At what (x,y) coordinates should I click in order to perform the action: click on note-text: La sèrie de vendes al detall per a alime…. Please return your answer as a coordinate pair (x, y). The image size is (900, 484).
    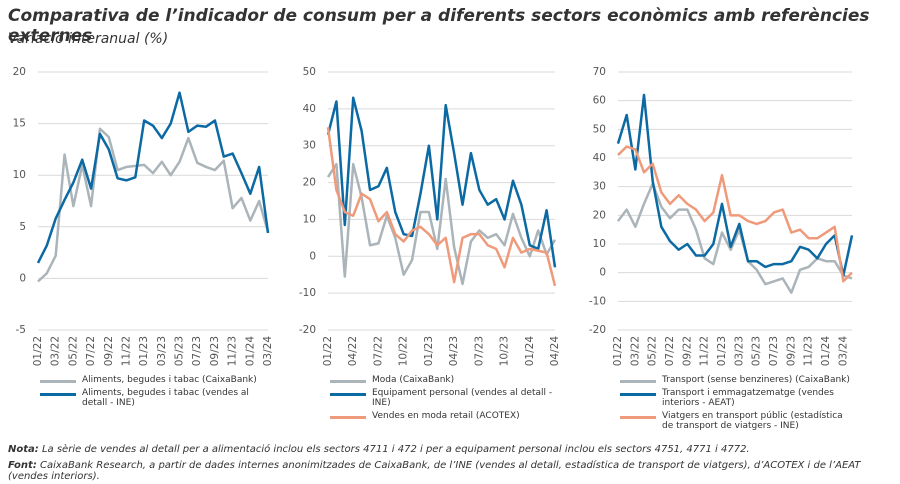
    Looking at the image, I should click on (395, 449).